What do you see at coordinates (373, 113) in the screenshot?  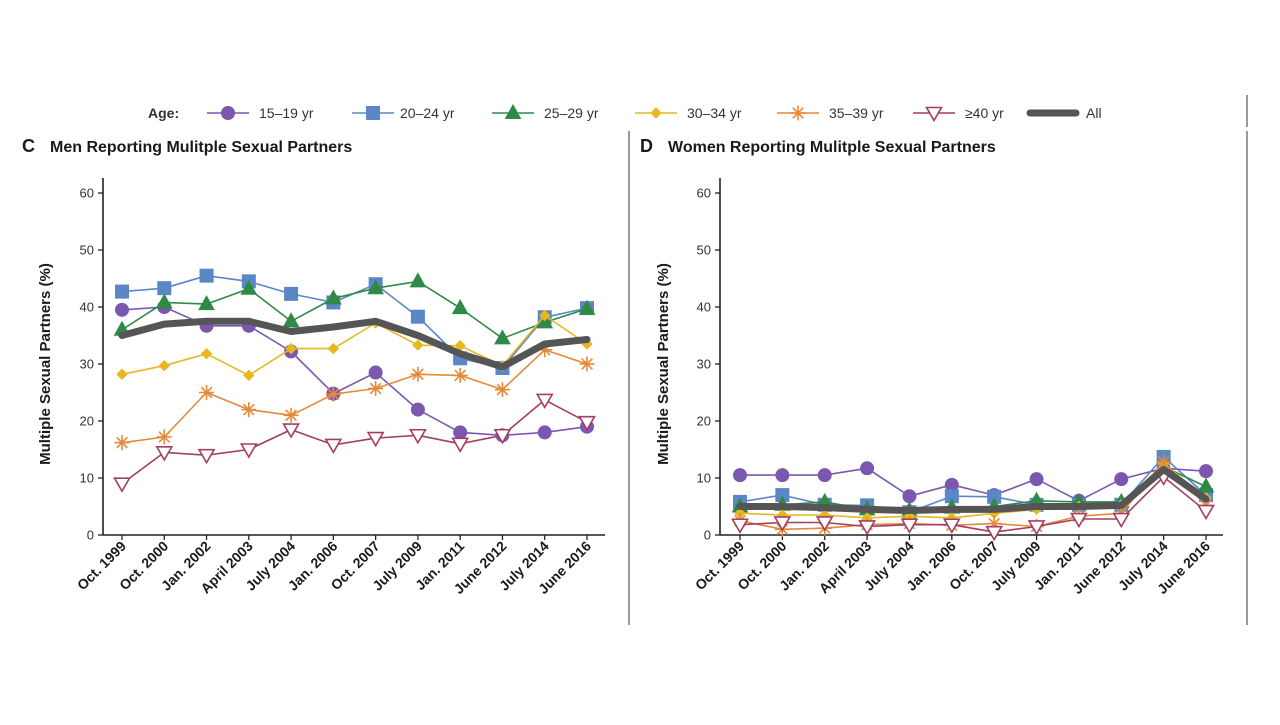 I see `legend-marker-a20` at bounding box center [373, 113].